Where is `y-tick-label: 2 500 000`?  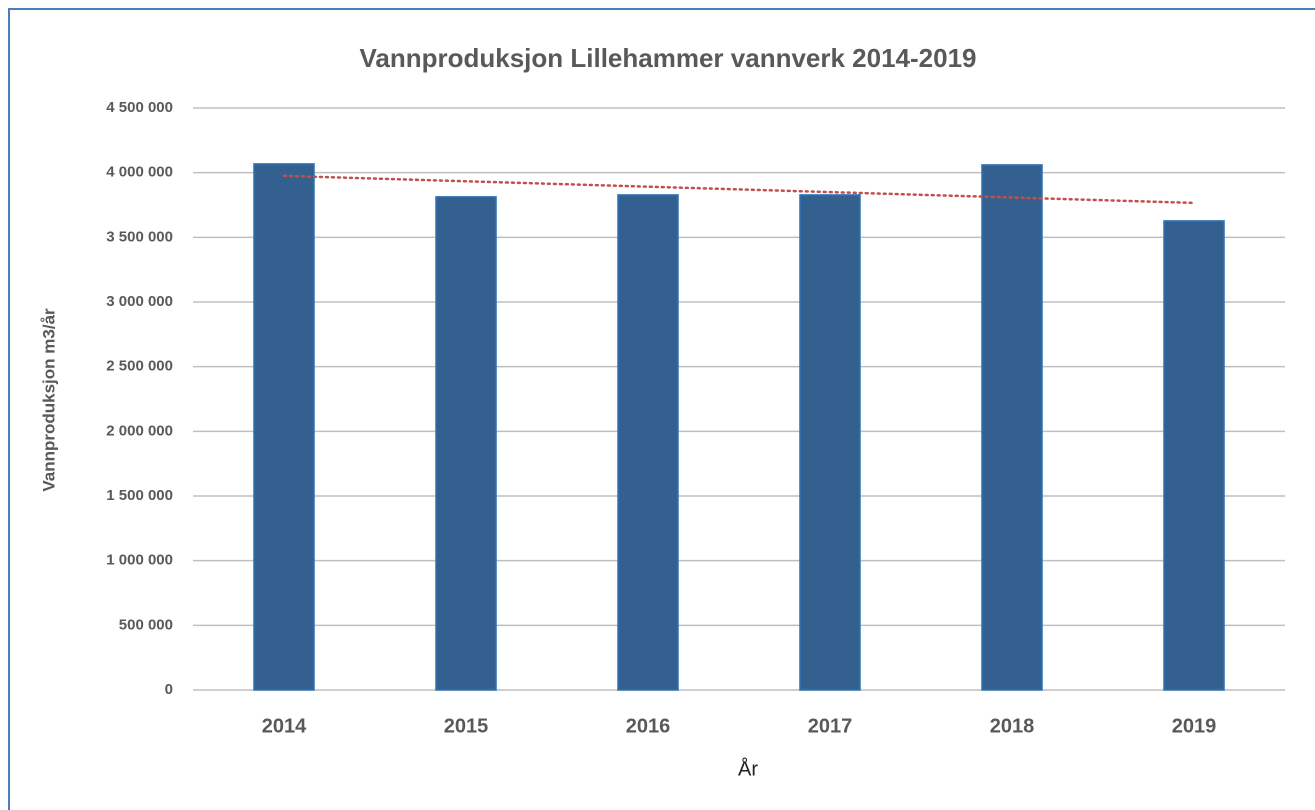 y-tick-label: 2 500 000 is located at coordinates (139, 366).